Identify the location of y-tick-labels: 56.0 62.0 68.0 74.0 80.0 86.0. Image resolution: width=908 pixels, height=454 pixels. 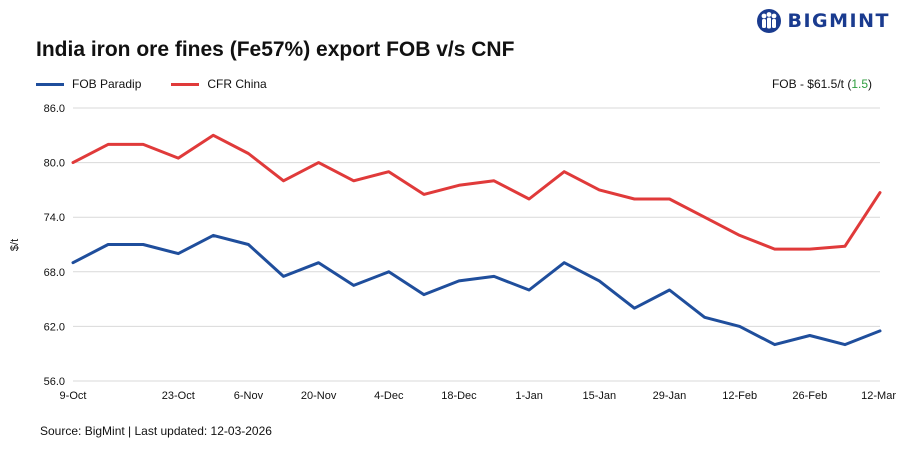
(54, 245).